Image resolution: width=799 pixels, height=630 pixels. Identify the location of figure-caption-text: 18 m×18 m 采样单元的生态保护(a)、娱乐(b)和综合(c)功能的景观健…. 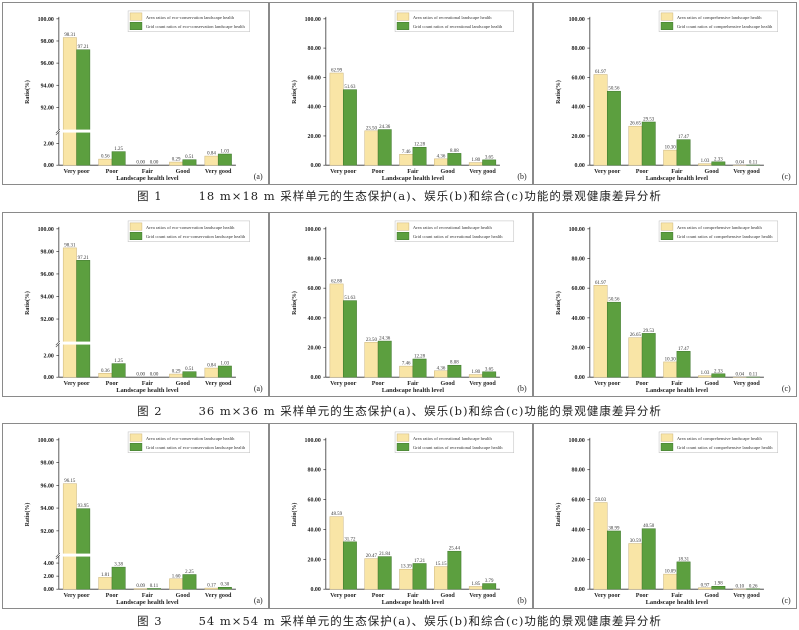
(430, 196).